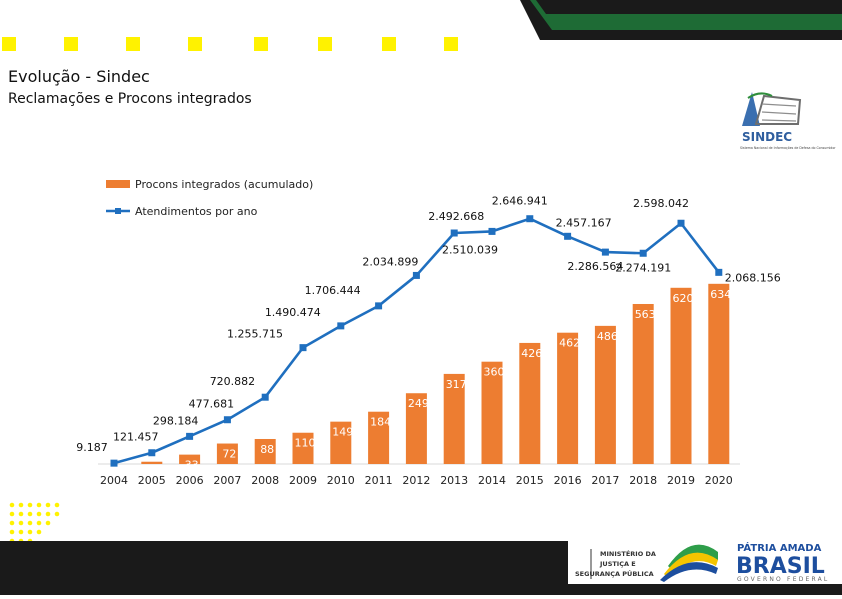 This screenshot has height=599, width=842. I want to click on brand-line1: PÁTRIA AMADA, so click(779, 547).